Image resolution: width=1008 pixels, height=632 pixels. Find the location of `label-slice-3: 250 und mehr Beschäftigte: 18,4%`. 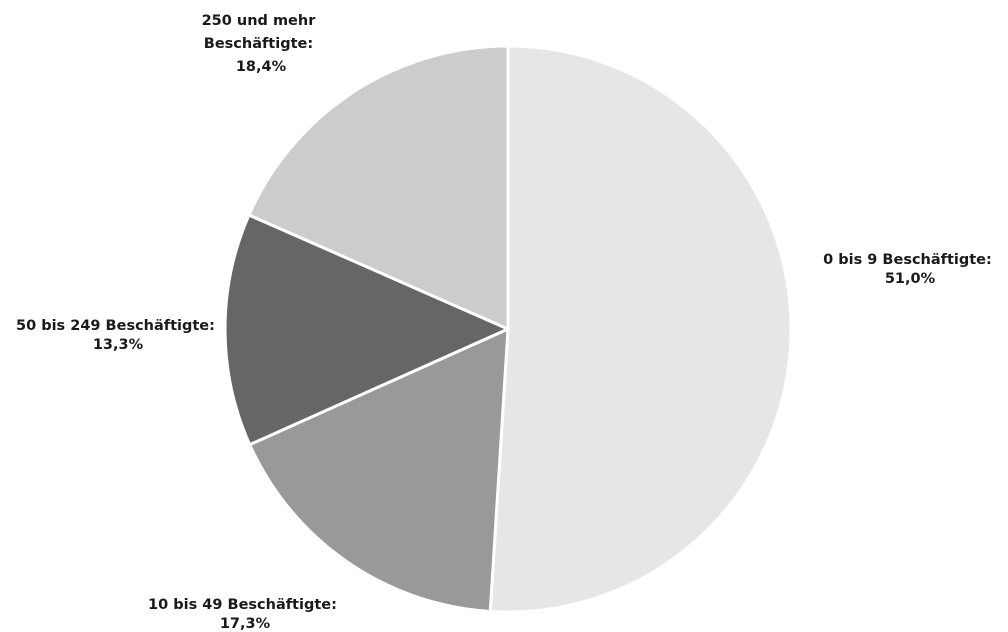

label-slice-3: 250 und mehr Beschäftigte: 18,4% is located at coordinates (261, 44).